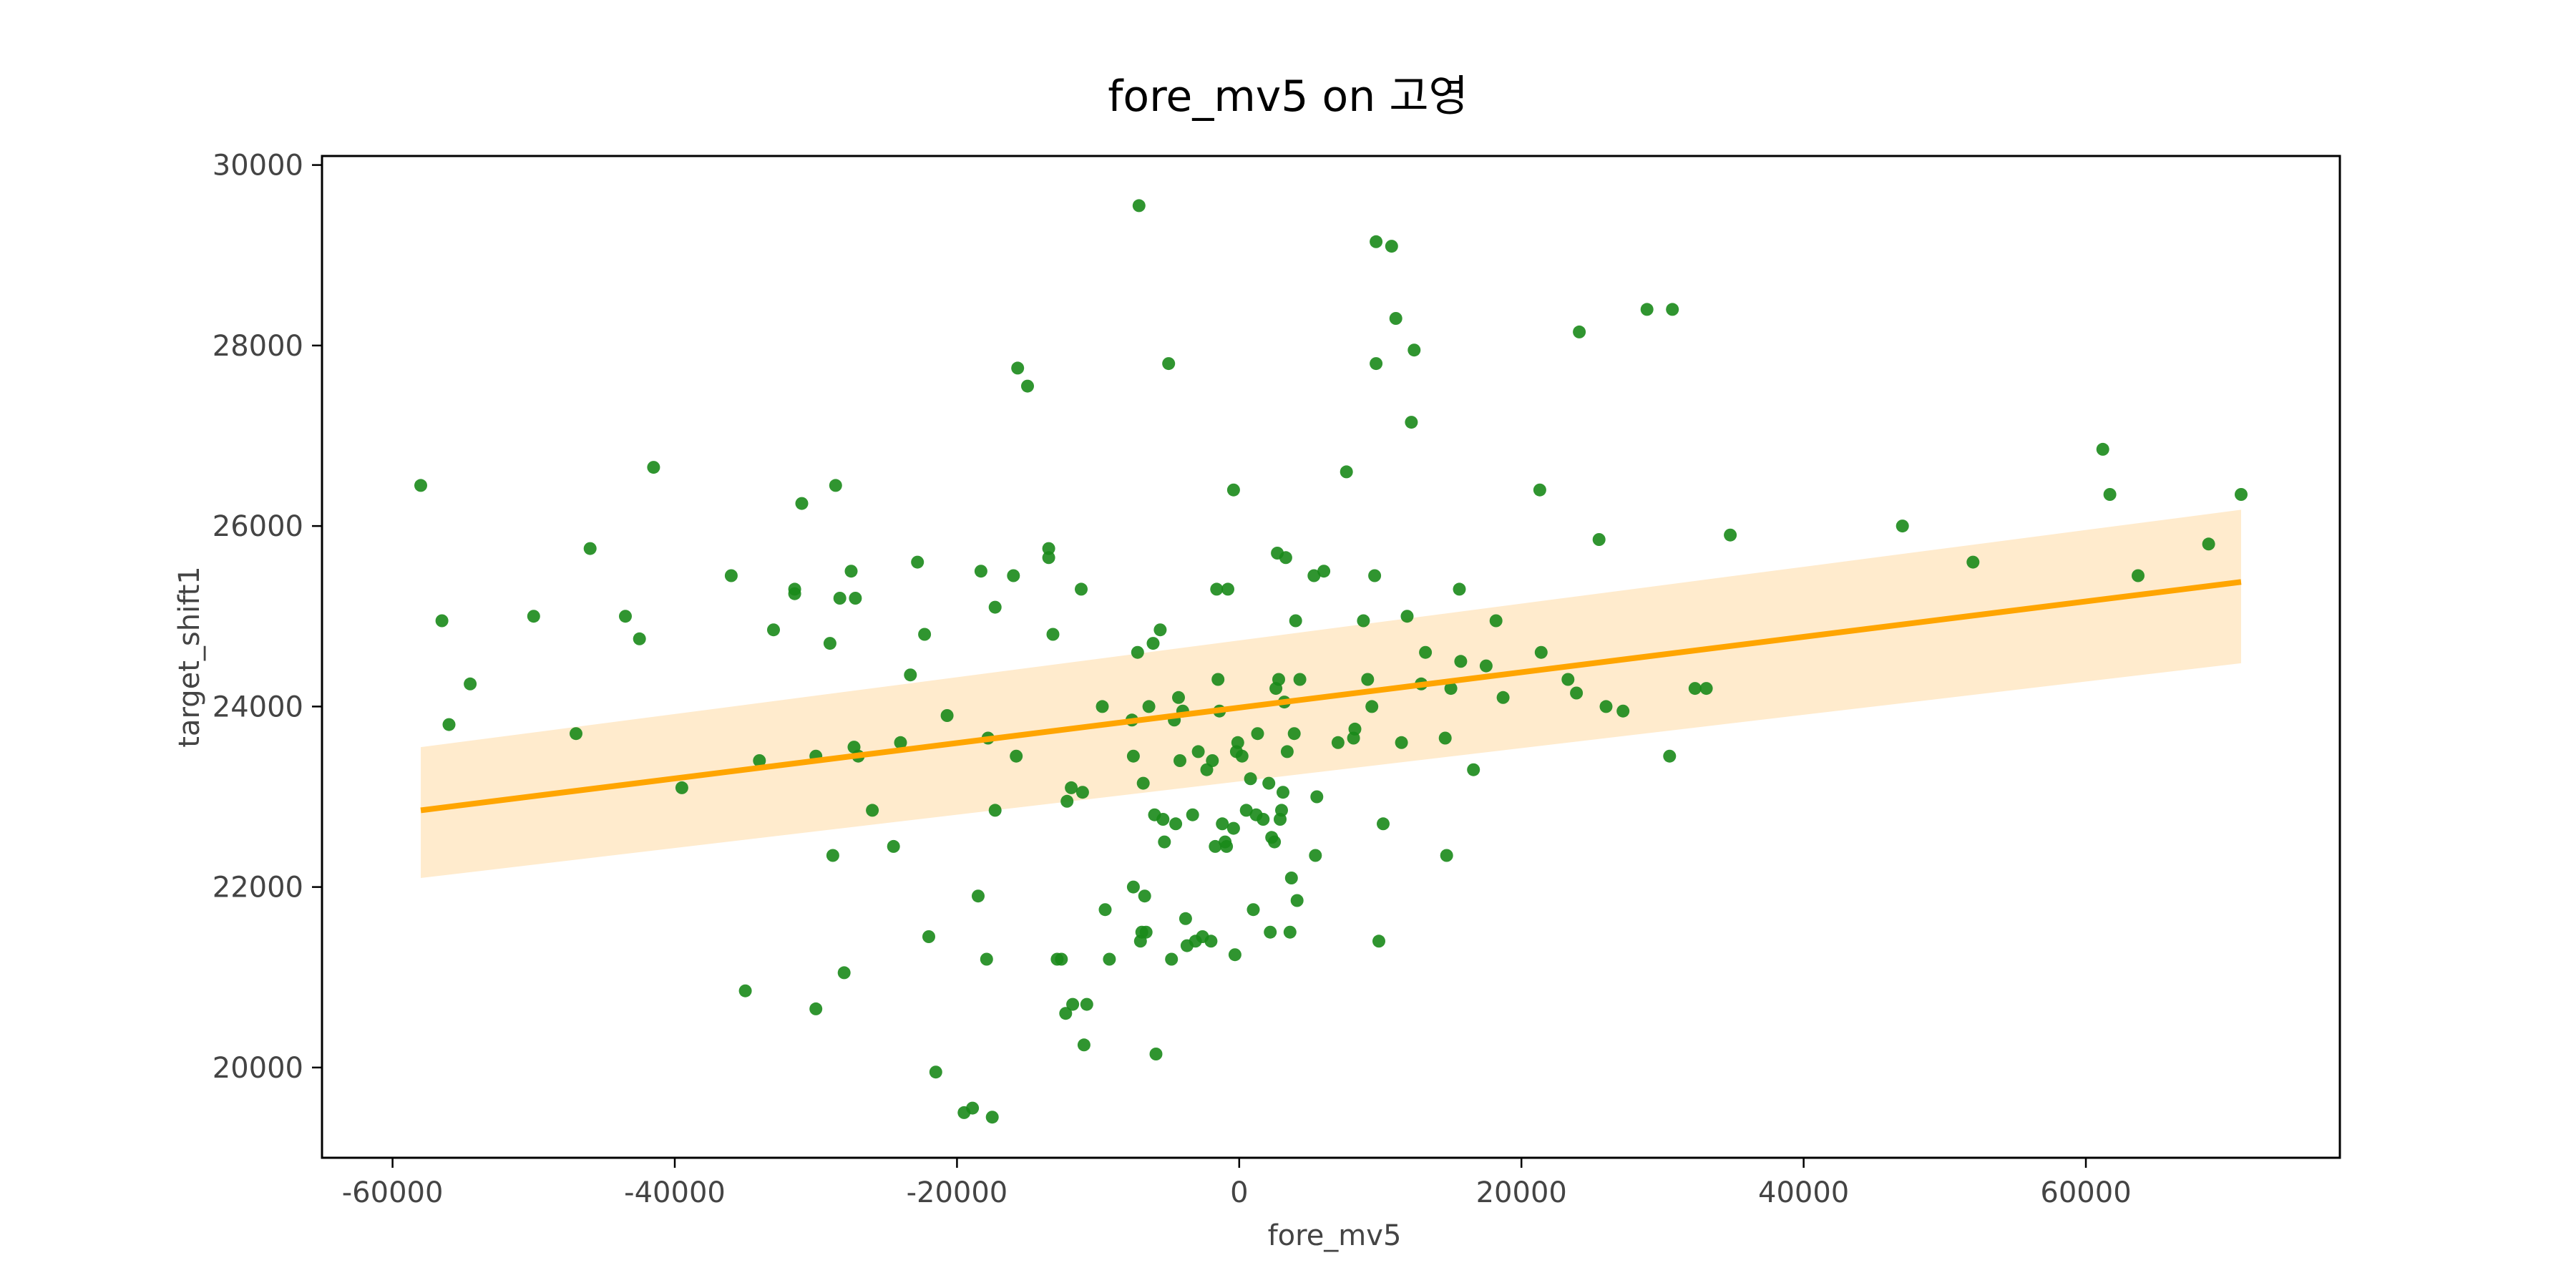  Describe the element at coordinates (1239, 1192) in the screenshot. I see `x-tick-label: 0` at that location.